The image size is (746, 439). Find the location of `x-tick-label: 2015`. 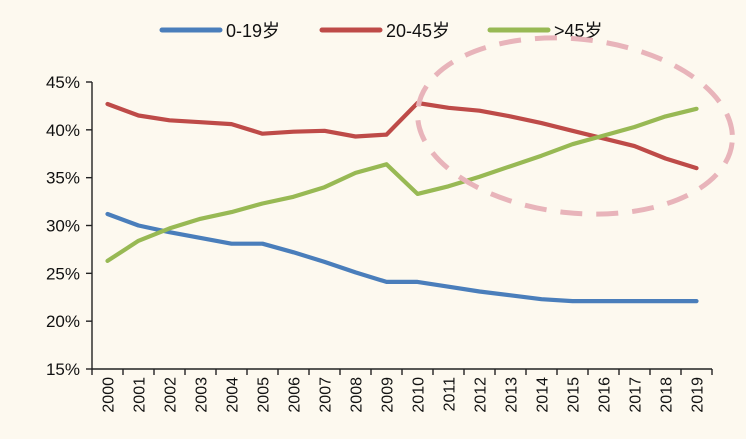

x-tick-label: 2015 is located at coordinates (574, 395).